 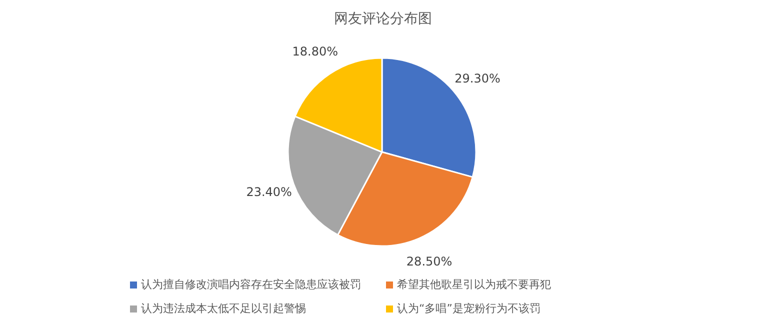 What do you see at coordinates (315, 51) in the screenshot?
I see `data-label: 18.80%` at bounding box center [315, 51].